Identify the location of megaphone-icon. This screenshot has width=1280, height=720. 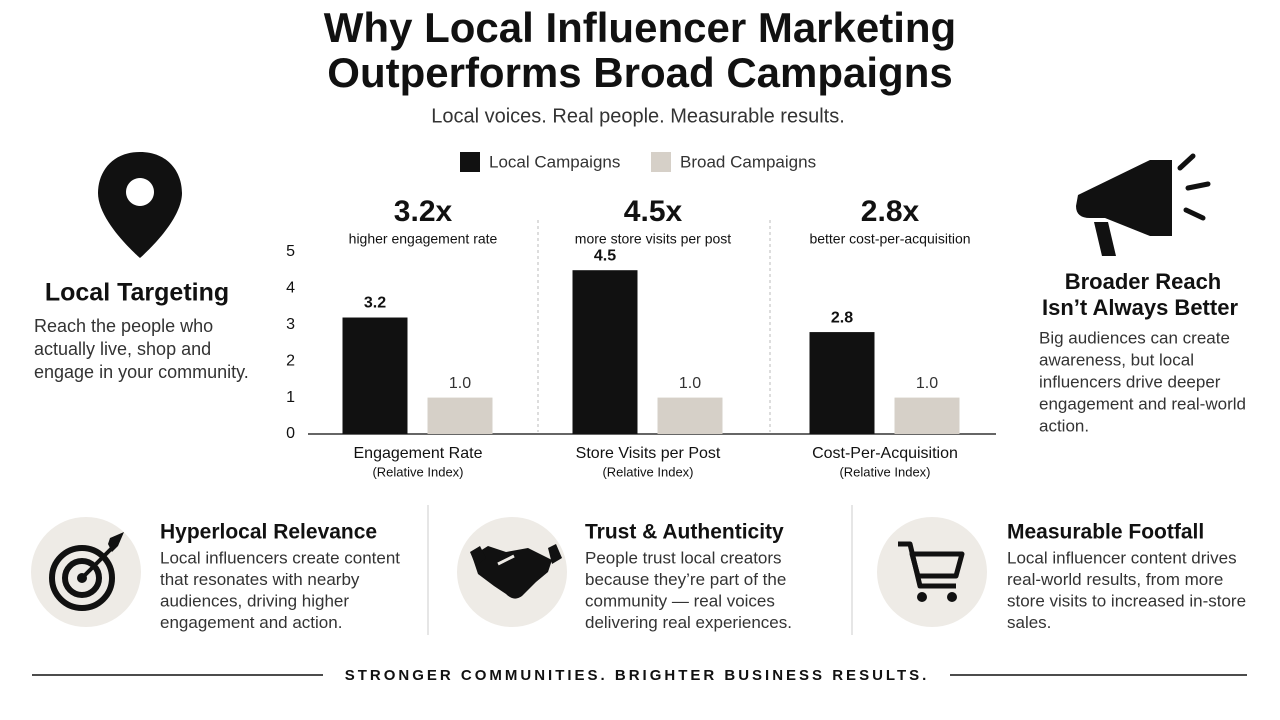
(1143, 204).